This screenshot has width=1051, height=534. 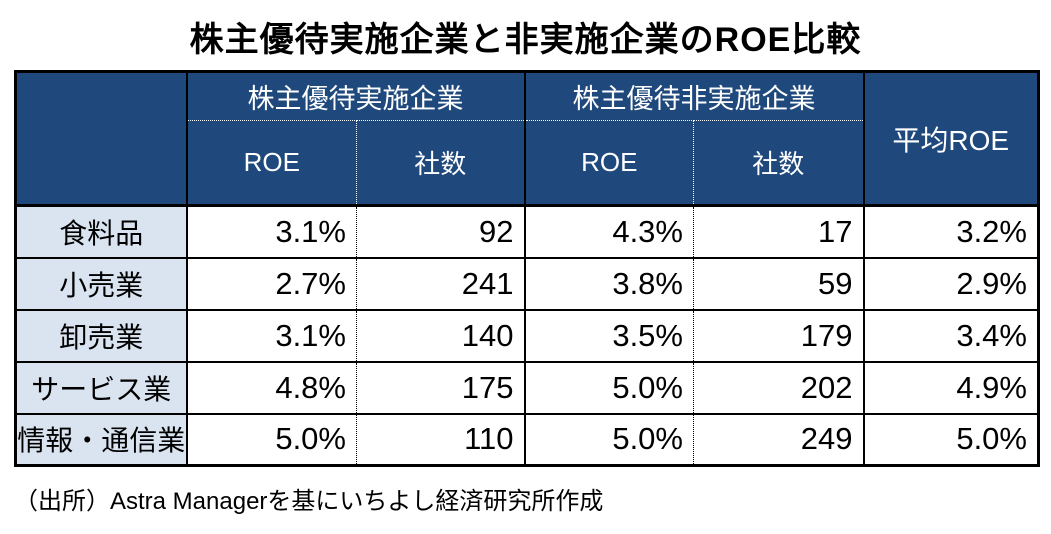 What do you see at coordinates (778, 163) in the screenshot?
I see `subheader-count-without: 社数` at bounding box center [778, 163].